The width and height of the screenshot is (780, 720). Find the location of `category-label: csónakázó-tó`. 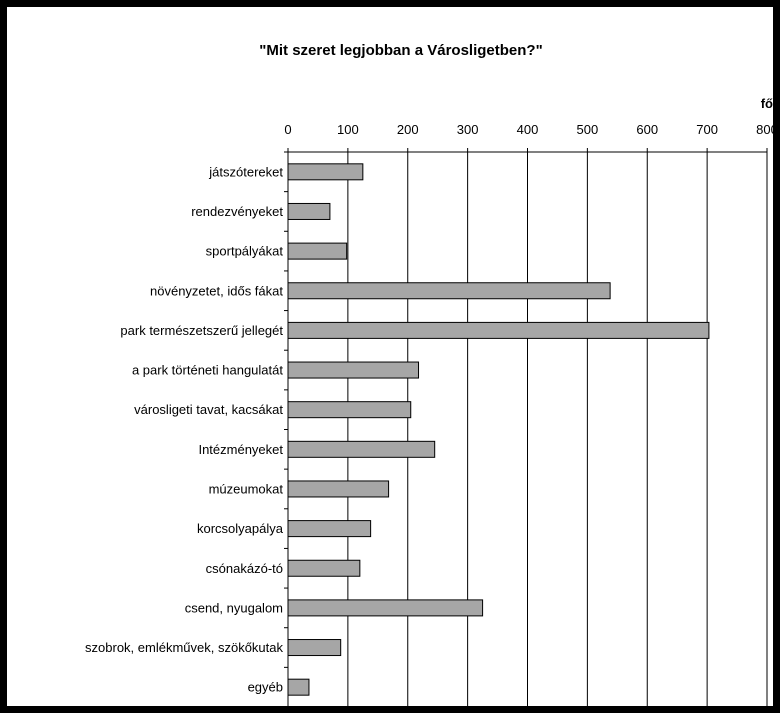

category-label: csónakázó-tó is located at coordinates (244, 568).